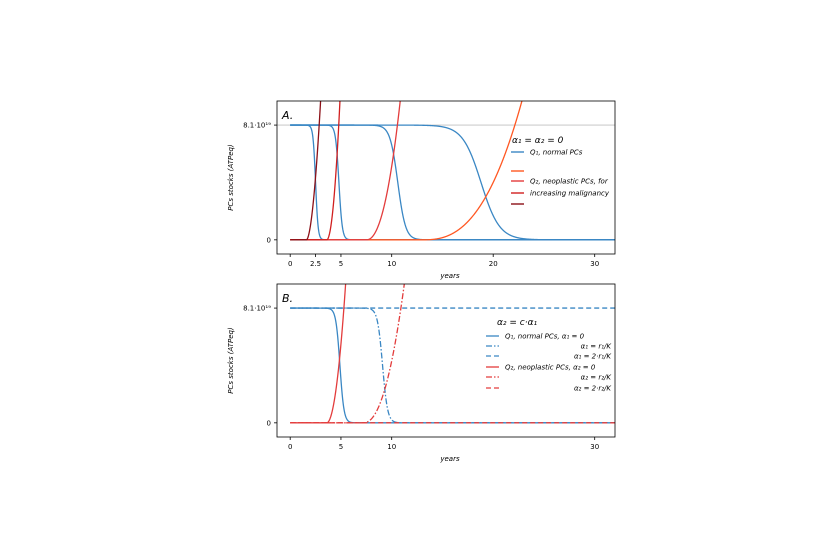 This screenshot has height=560, width=840. I want to click on legend-entry: α₂ = 2·r₂/K, so click(593, 389).